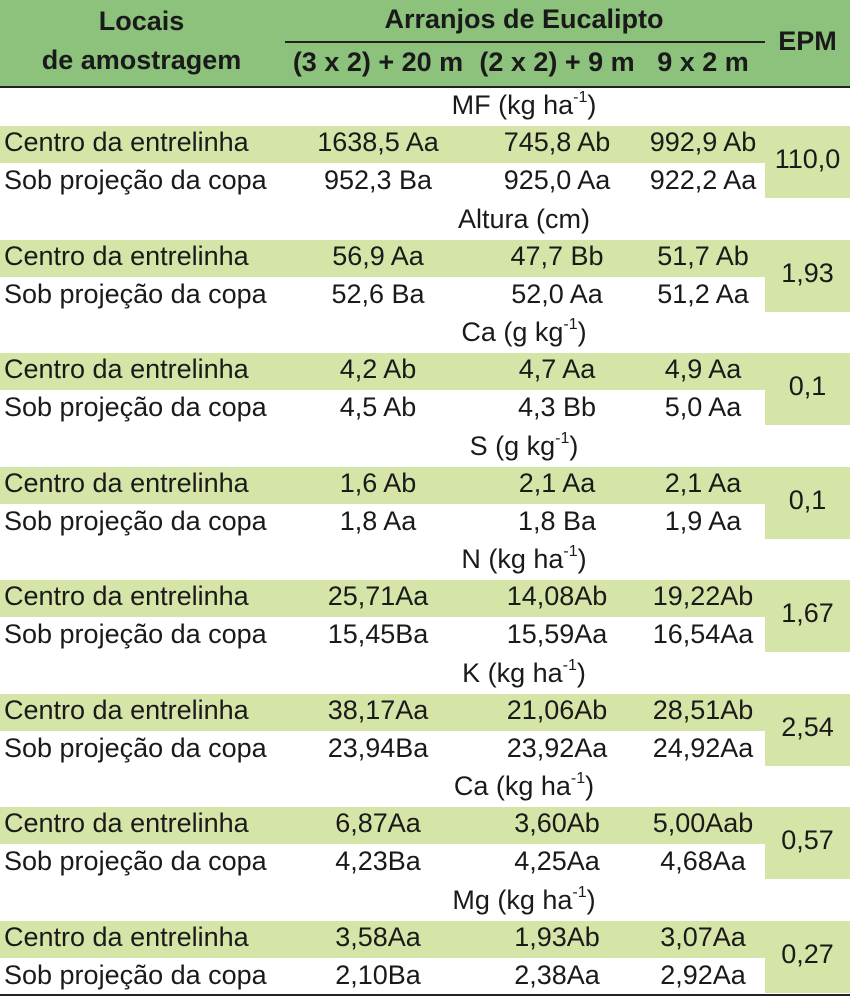 The width and height of the screenshot is (850, 997). I want to click on row-value-2x2: 52,0 Aa, so click(557, 293).